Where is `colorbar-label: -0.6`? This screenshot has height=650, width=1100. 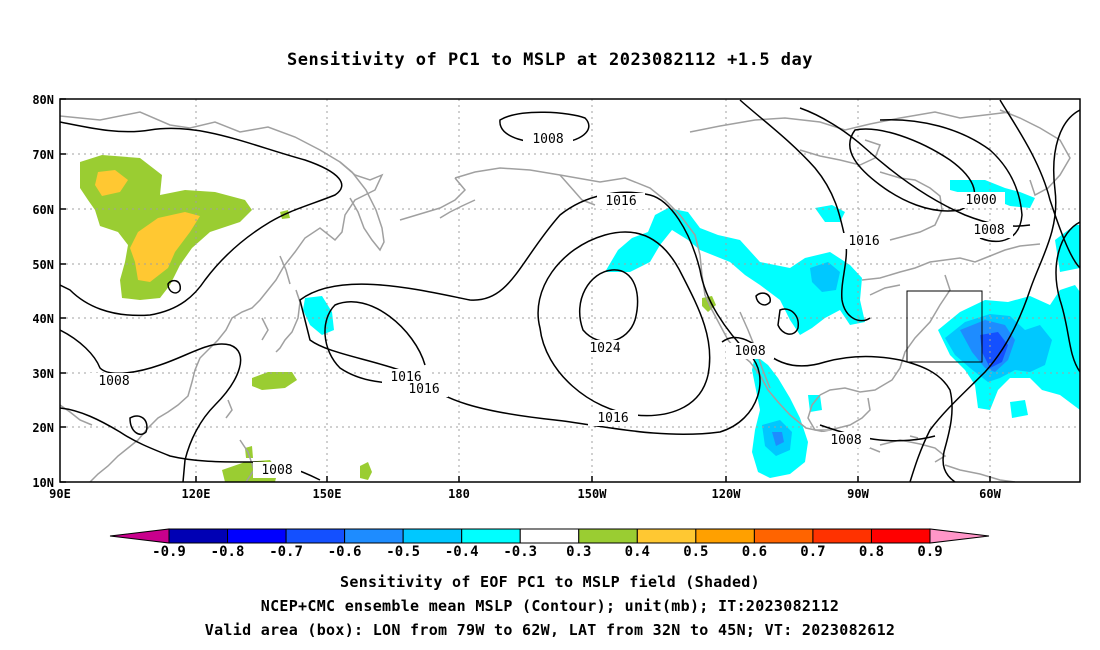 colorbar-label: -0.6 is located at coordinates (345, 552).